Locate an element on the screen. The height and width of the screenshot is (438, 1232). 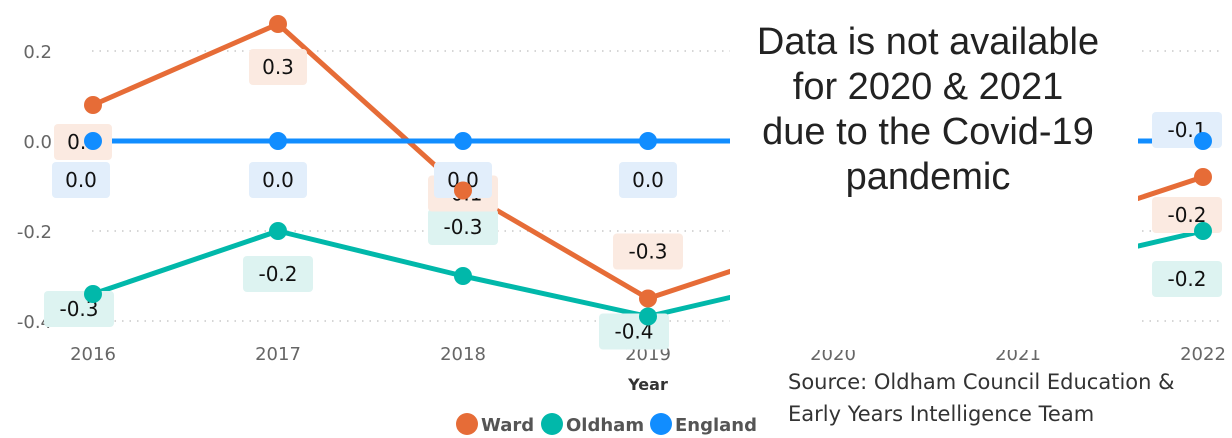
source-line: Early Years Intelligence Team is located at coordinates (941, 414).